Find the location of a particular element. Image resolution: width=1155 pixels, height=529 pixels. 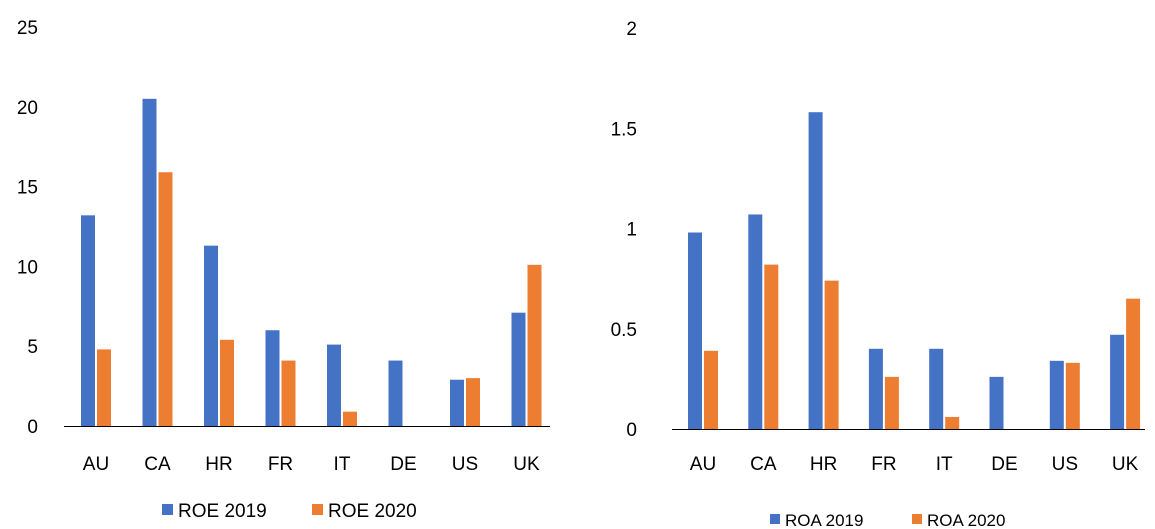

roa-y-tick-label: 0 is located at coordinates (631, 430).